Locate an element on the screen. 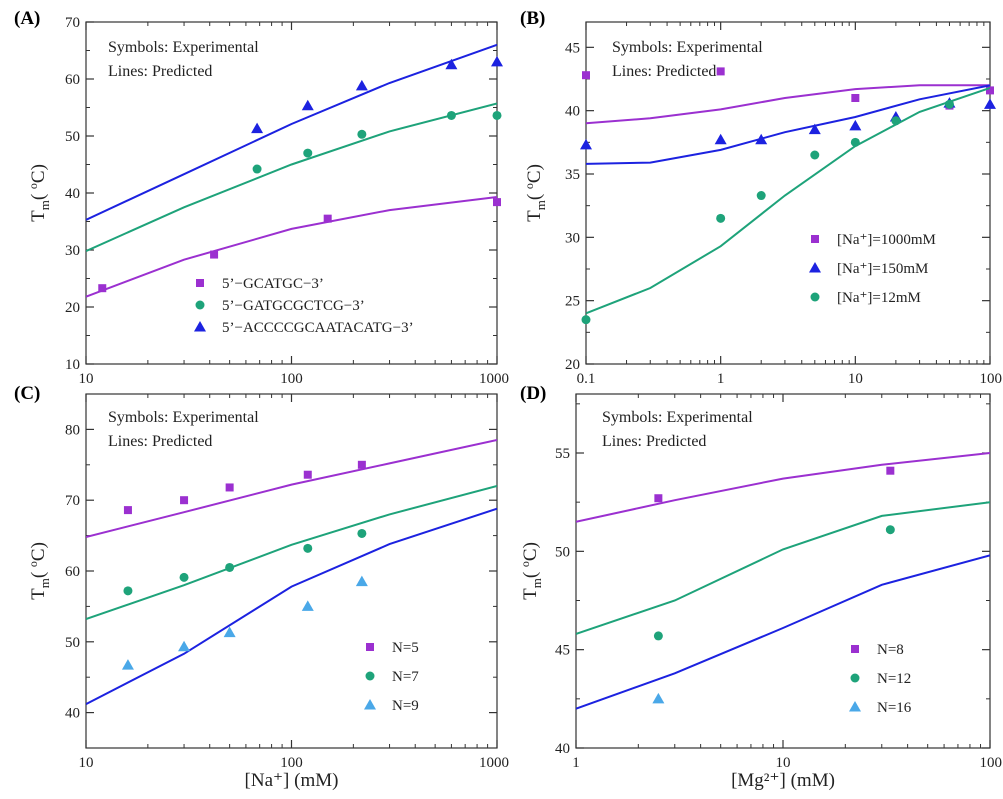 Image resolution: width=1003 pixels, height=799 pixels. legend-label: [Na⁺]=12mM is located at coordinates (879, 298).